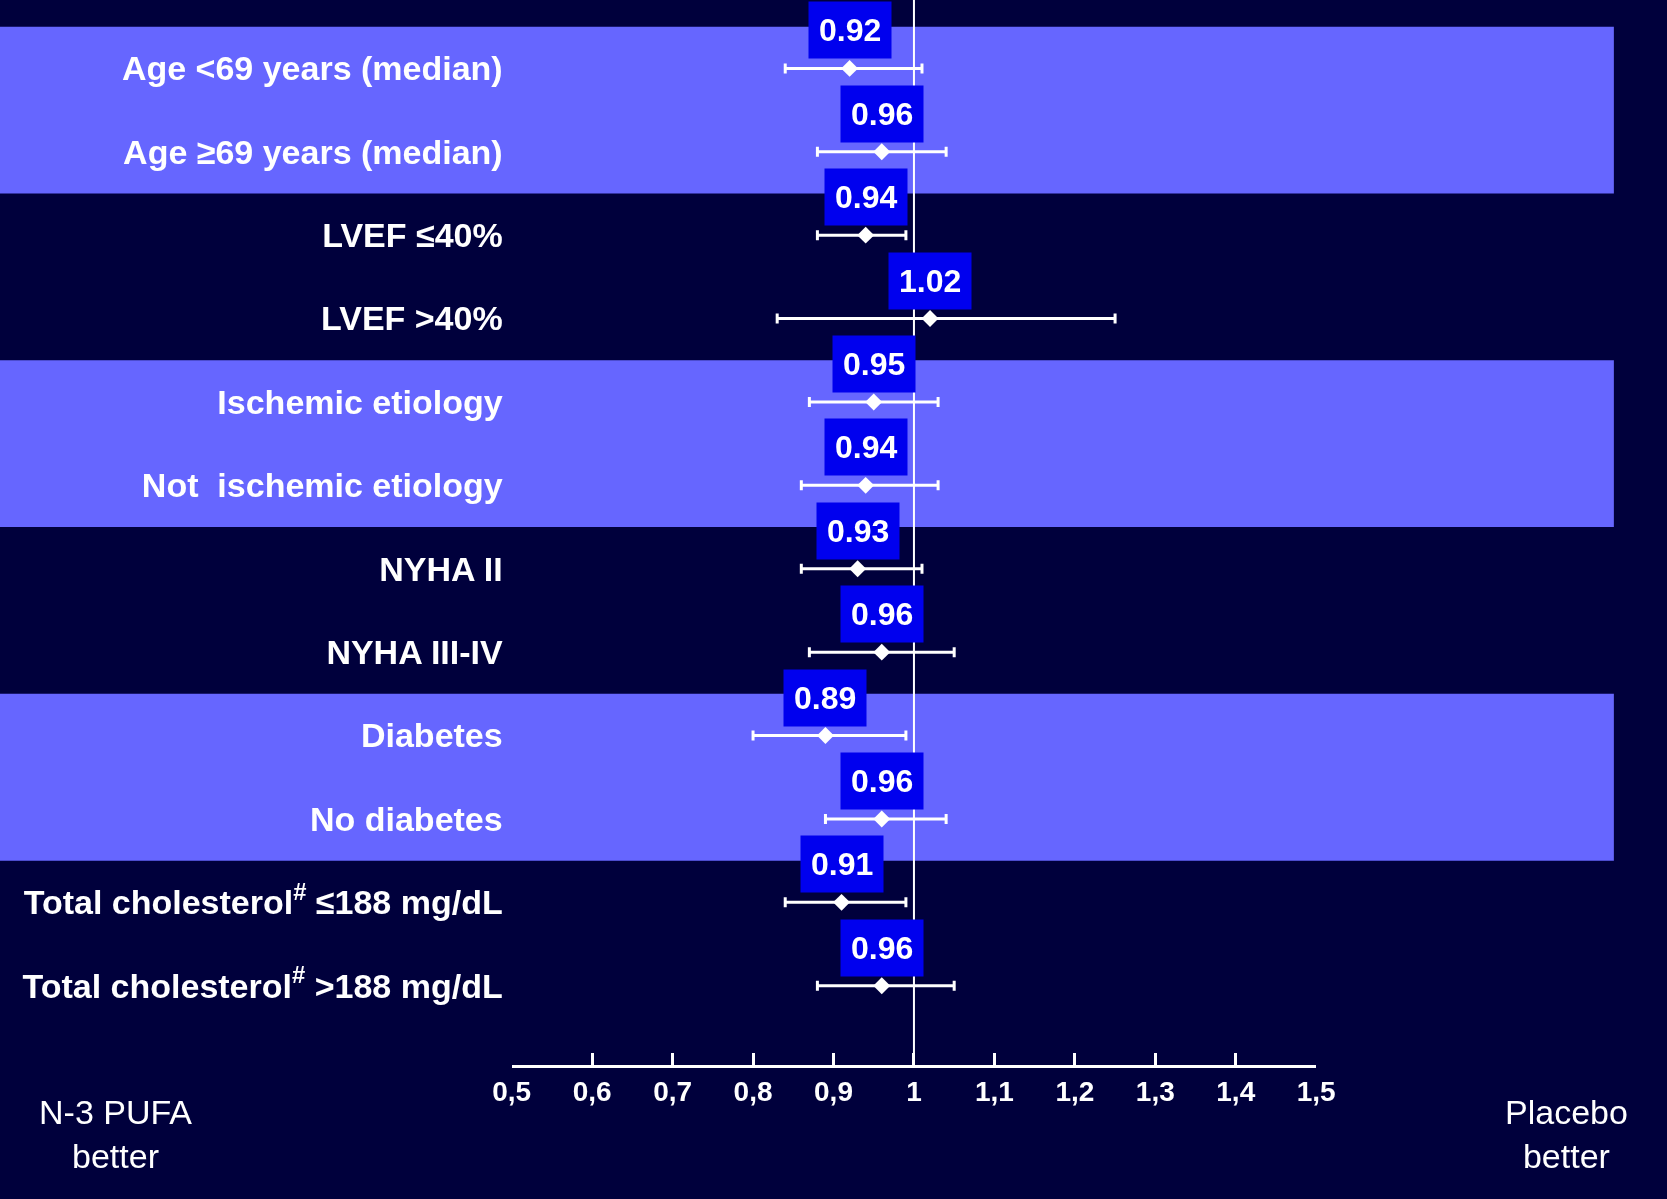  Describe the element at coordinates (312, 68) in the screenshot. I see `y-tick-label: Age <69 years (median)` at that location.